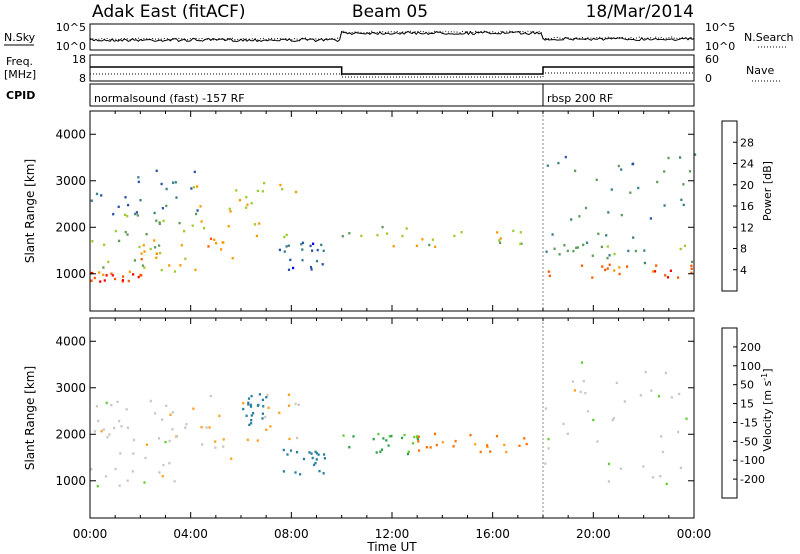 The height and width of the screenshot is (554, 800). I want to click on station-title: Adak East (fitACF), so click(169, 12).